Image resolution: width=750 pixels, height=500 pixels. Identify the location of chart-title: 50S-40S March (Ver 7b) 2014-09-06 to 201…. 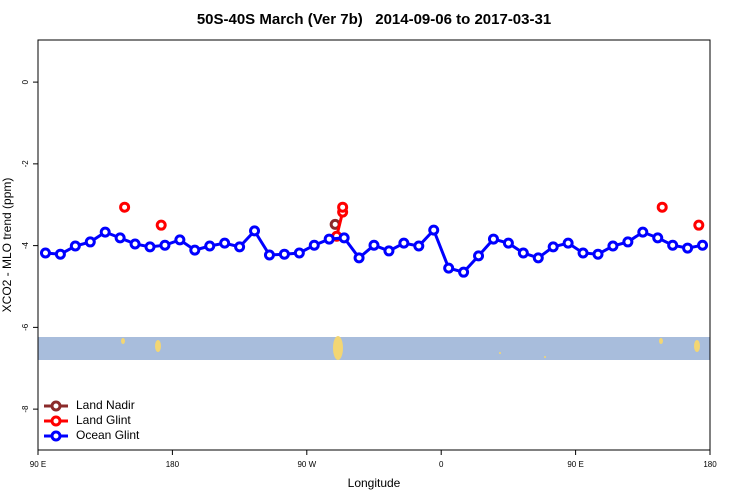
(374, 19).